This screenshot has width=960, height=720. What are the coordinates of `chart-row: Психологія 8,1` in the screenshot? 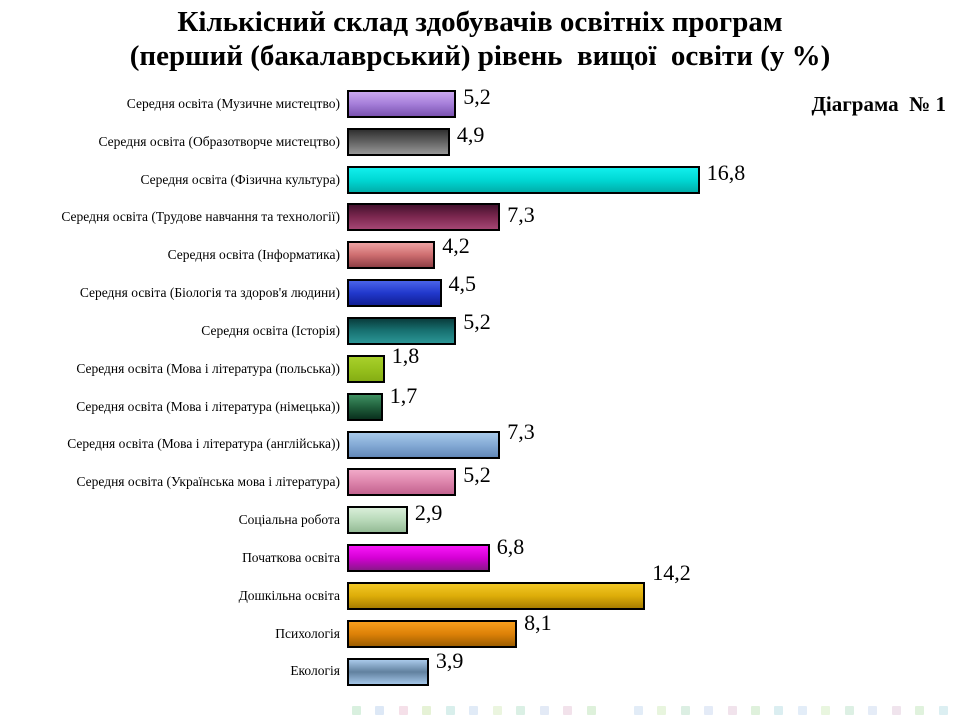 It's located at (480, 631).